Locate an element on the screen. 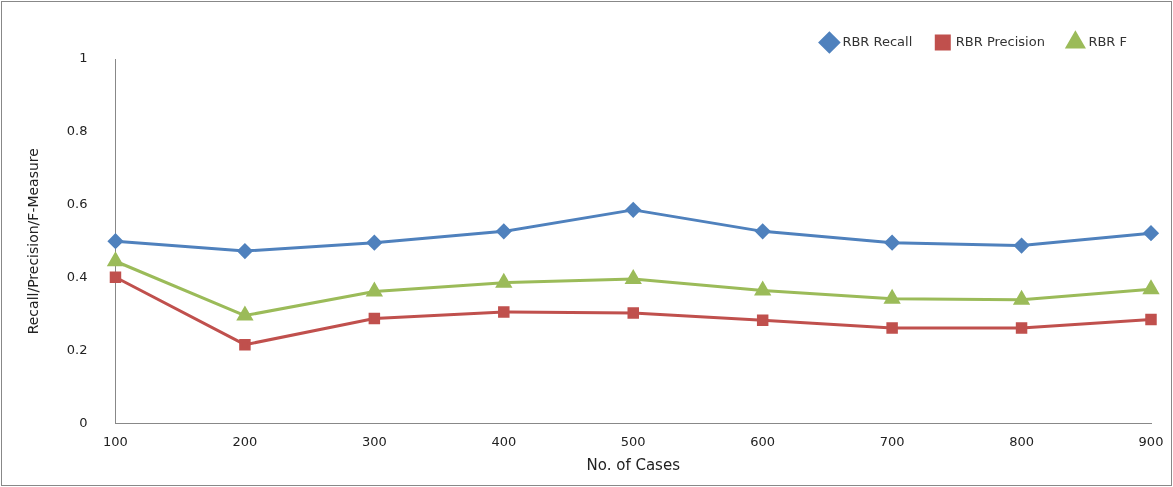 The image size is (1173, 487). x-axis-title: No. of Cases is located at coordinates (633, 464).